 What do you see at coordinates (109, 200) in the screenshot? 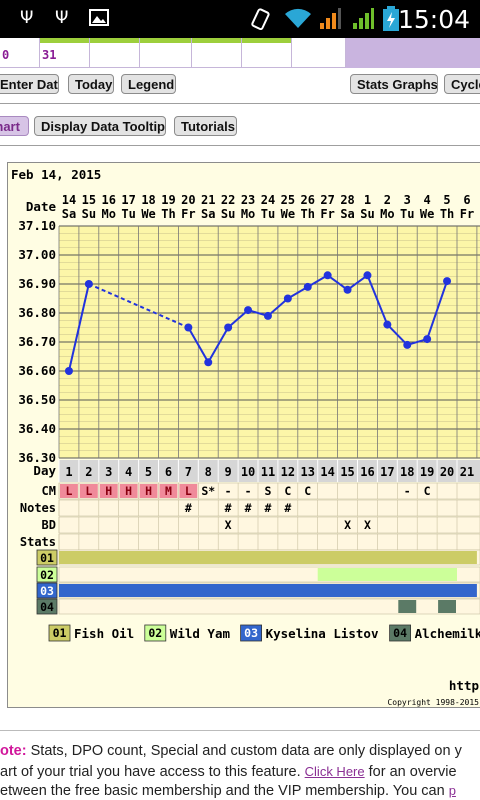
I see `date-label: 16` at bounding box center [109, 200].